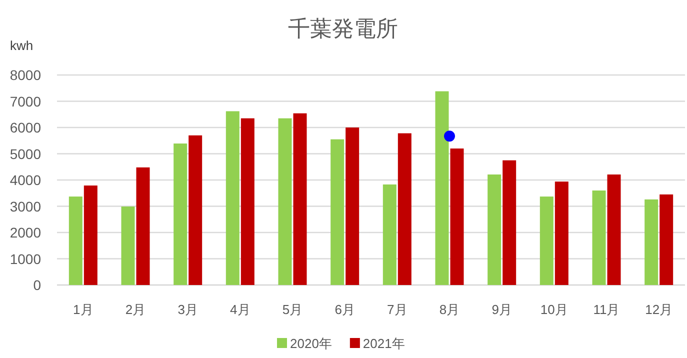 The image size is (687, 358). What do you see at coordinates (25, 258) in the screenshot?
I see `ytick: 1000` at bounding box center [25, 258].